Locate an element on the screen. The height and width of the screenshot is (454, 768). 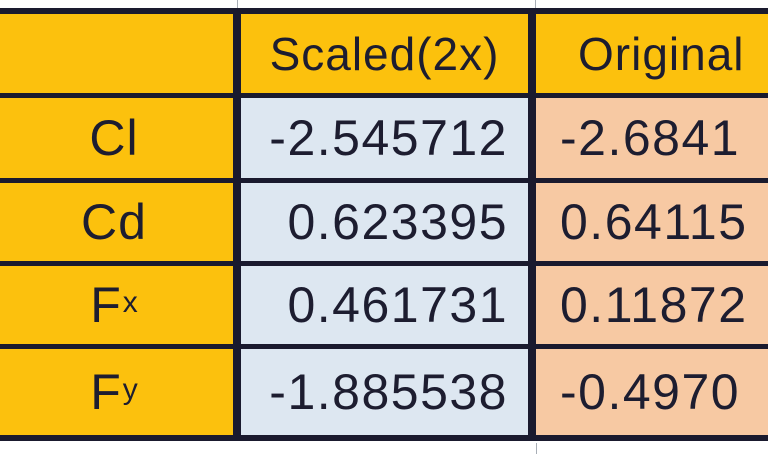
row-label-subscript: x is located at coordinates (130, 302).